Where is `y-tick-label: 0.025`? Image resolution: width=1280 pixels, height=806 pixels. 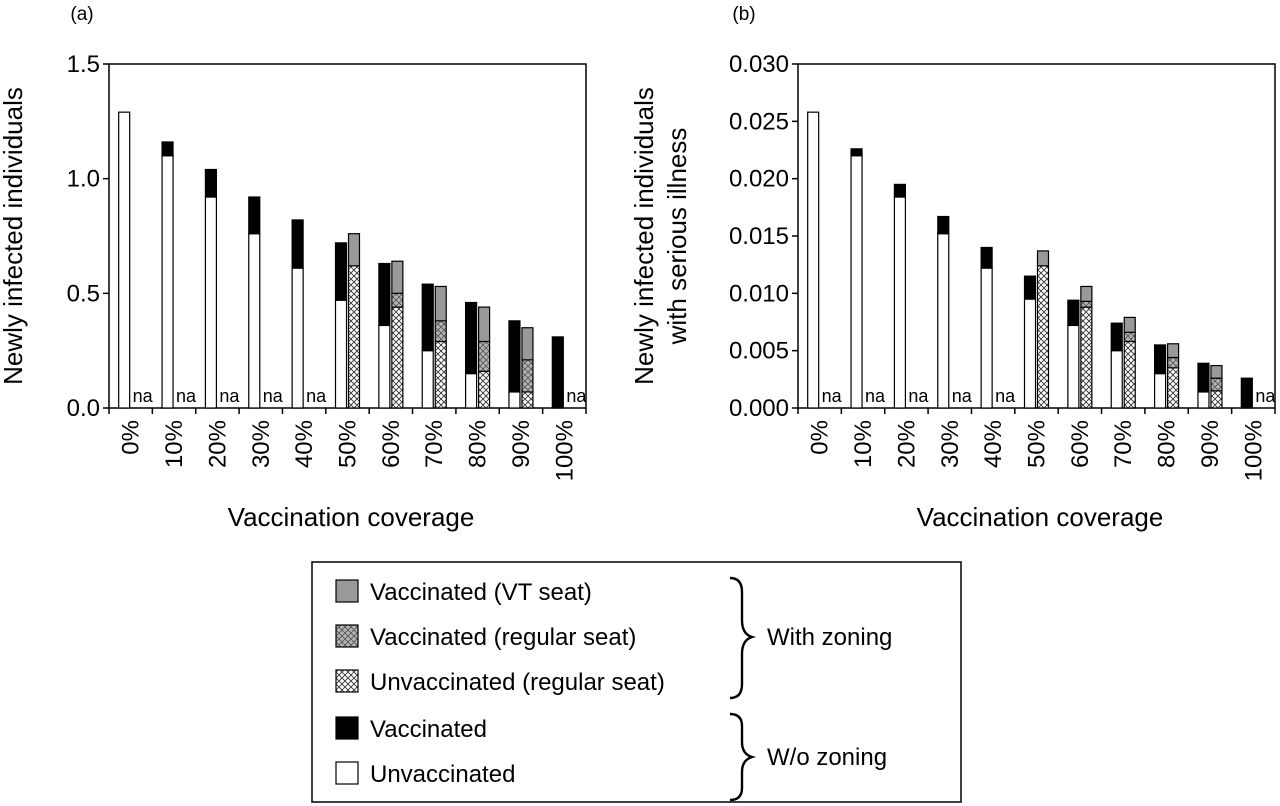 y-tick-label: 0.025 is located at coordinates (759, 121).